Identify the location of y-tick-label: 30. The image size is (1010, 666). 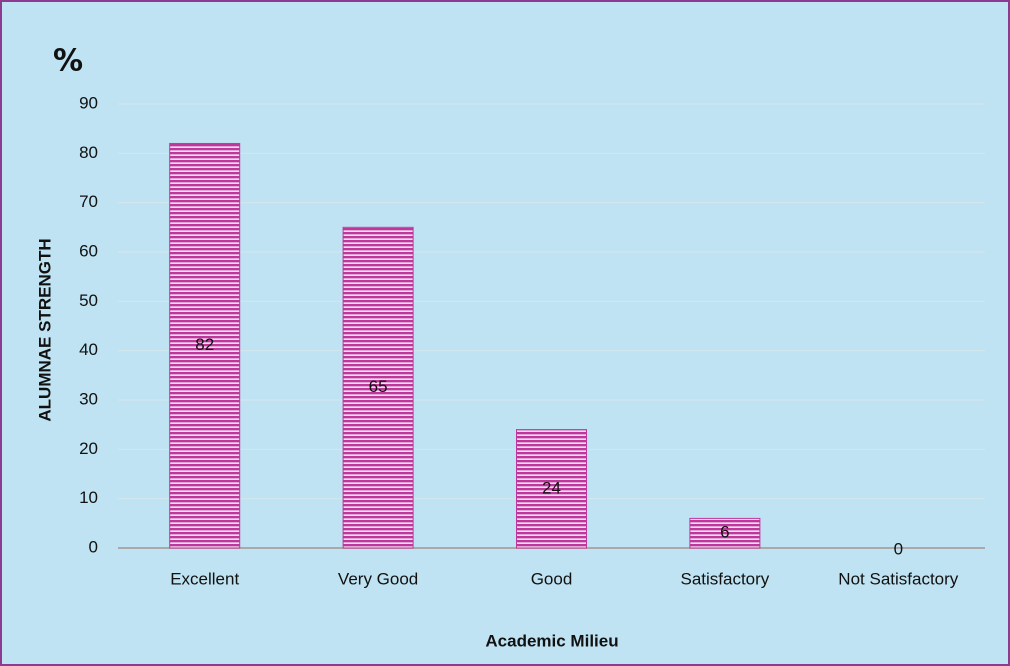
(88, 398).